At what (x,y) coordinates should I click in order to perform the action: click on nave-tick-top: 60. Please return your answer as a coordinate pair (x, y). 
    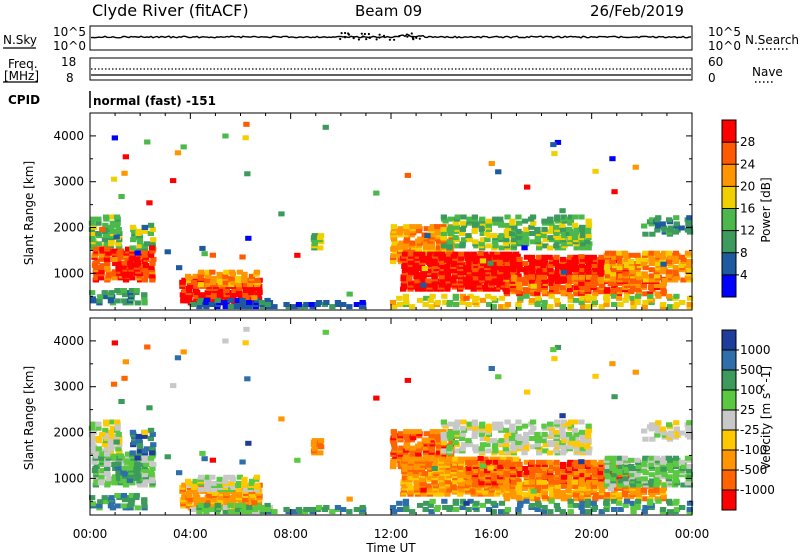
    Looking at the image, I should click on (715, 62).